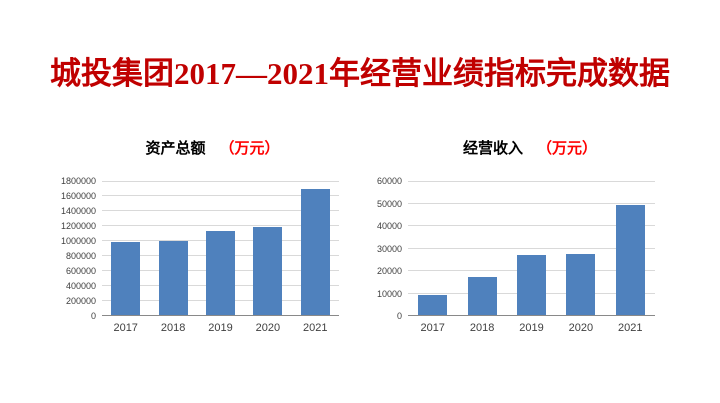  Describe the element at coordinates (78, 241) in the screenshot. I see `y-axis-tick-label: 1000000` at that location.